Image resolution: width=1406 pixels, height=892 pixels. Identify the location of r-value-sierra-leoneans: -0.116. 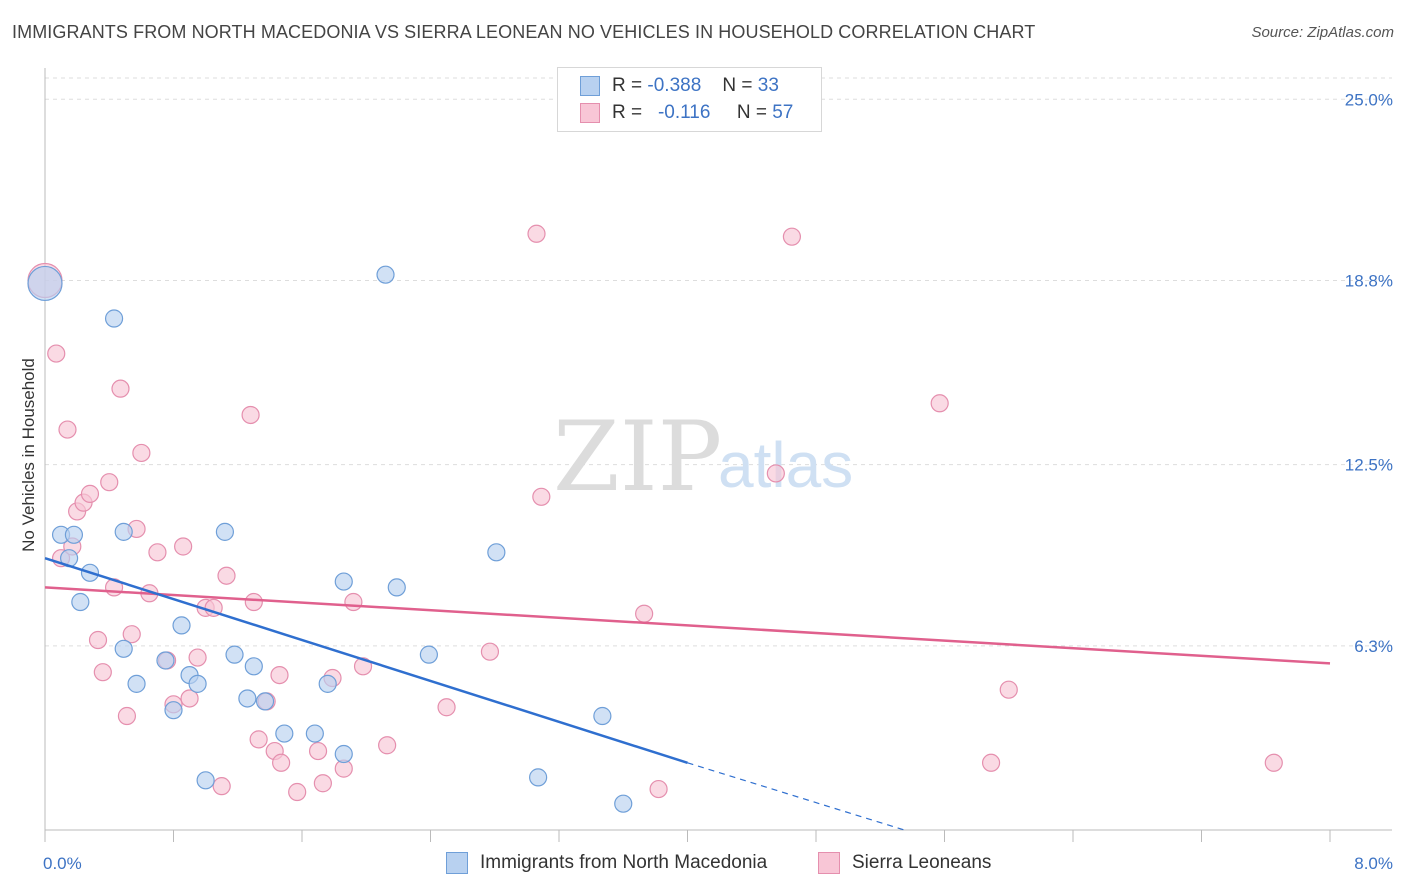
(684, 112).